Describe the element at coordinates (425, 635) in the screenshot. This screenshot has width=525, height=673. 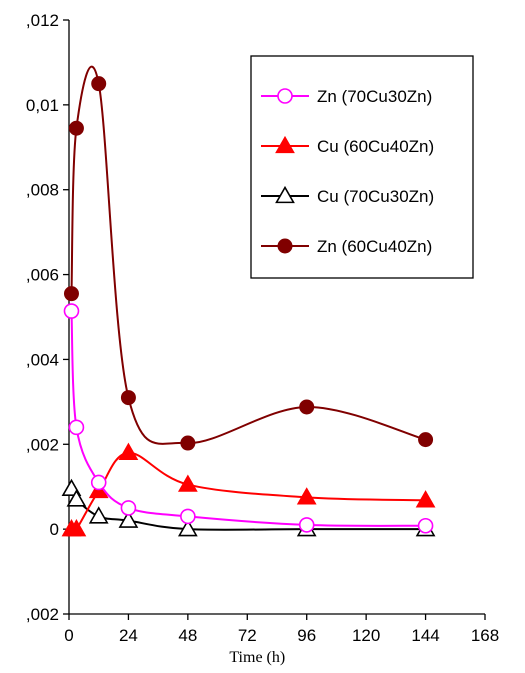
I see `x-tick-label: 144` at that location.